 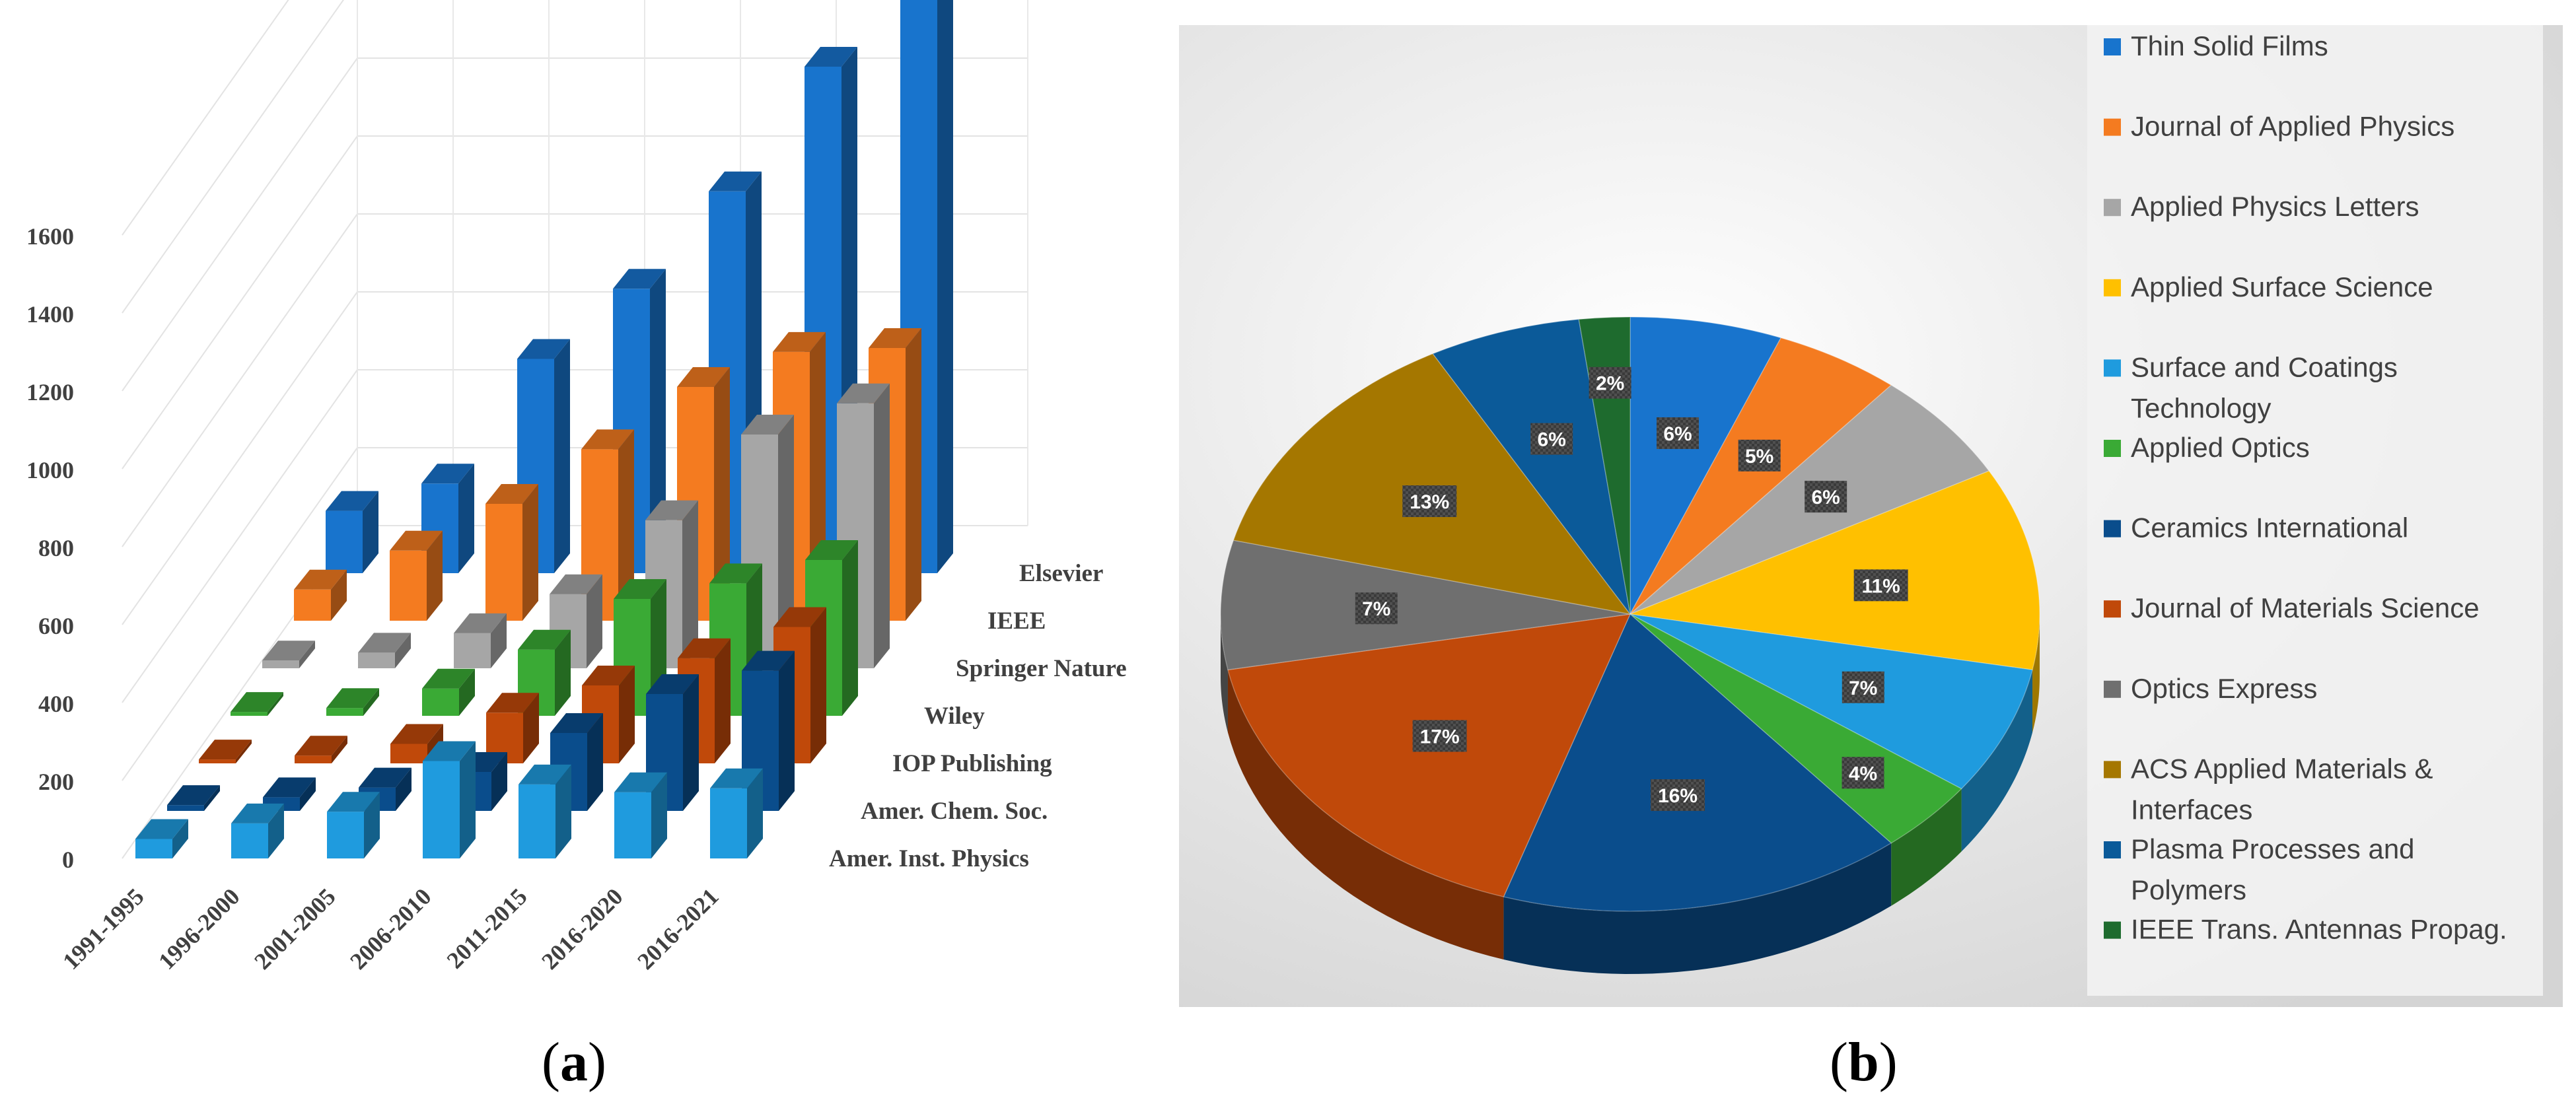 What do you see at coordinates (1429, 502) in the screenshot?
I see `pie-data-label: 13%` at bounding box center [1429, 502].